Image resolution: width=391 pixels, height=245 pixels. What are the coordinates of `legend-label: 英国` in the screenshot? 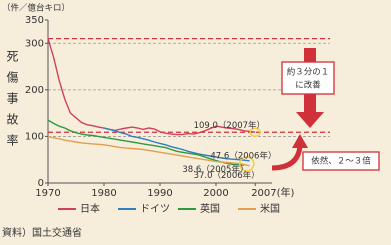 It's located at (210, 208).